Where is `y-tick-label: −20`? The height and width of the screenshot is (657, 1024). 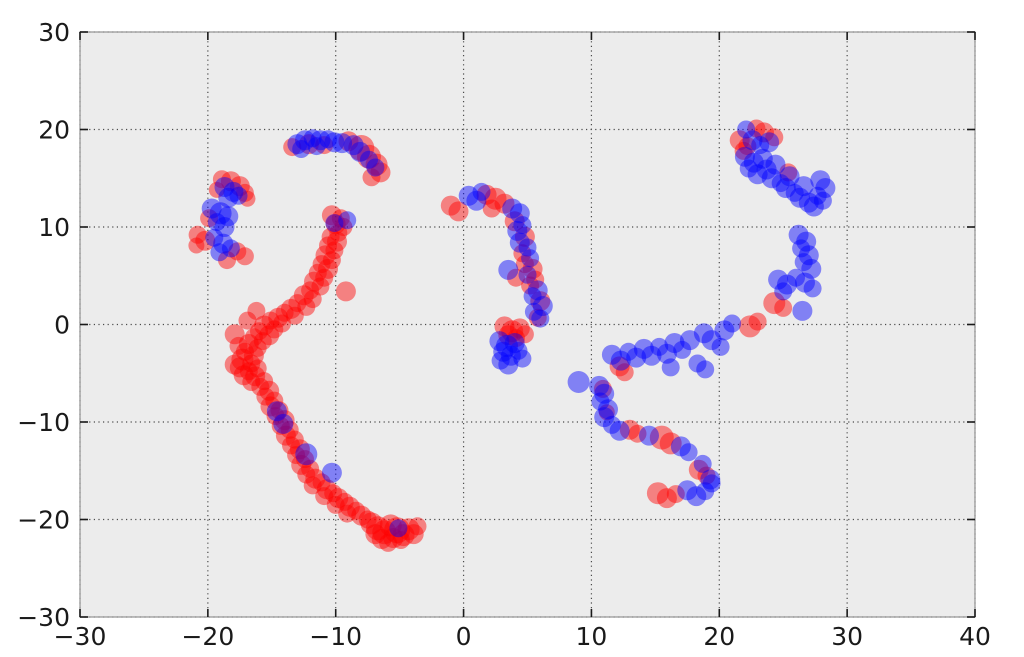 y-tick-label: −20 is located at coordinates (43, 520).